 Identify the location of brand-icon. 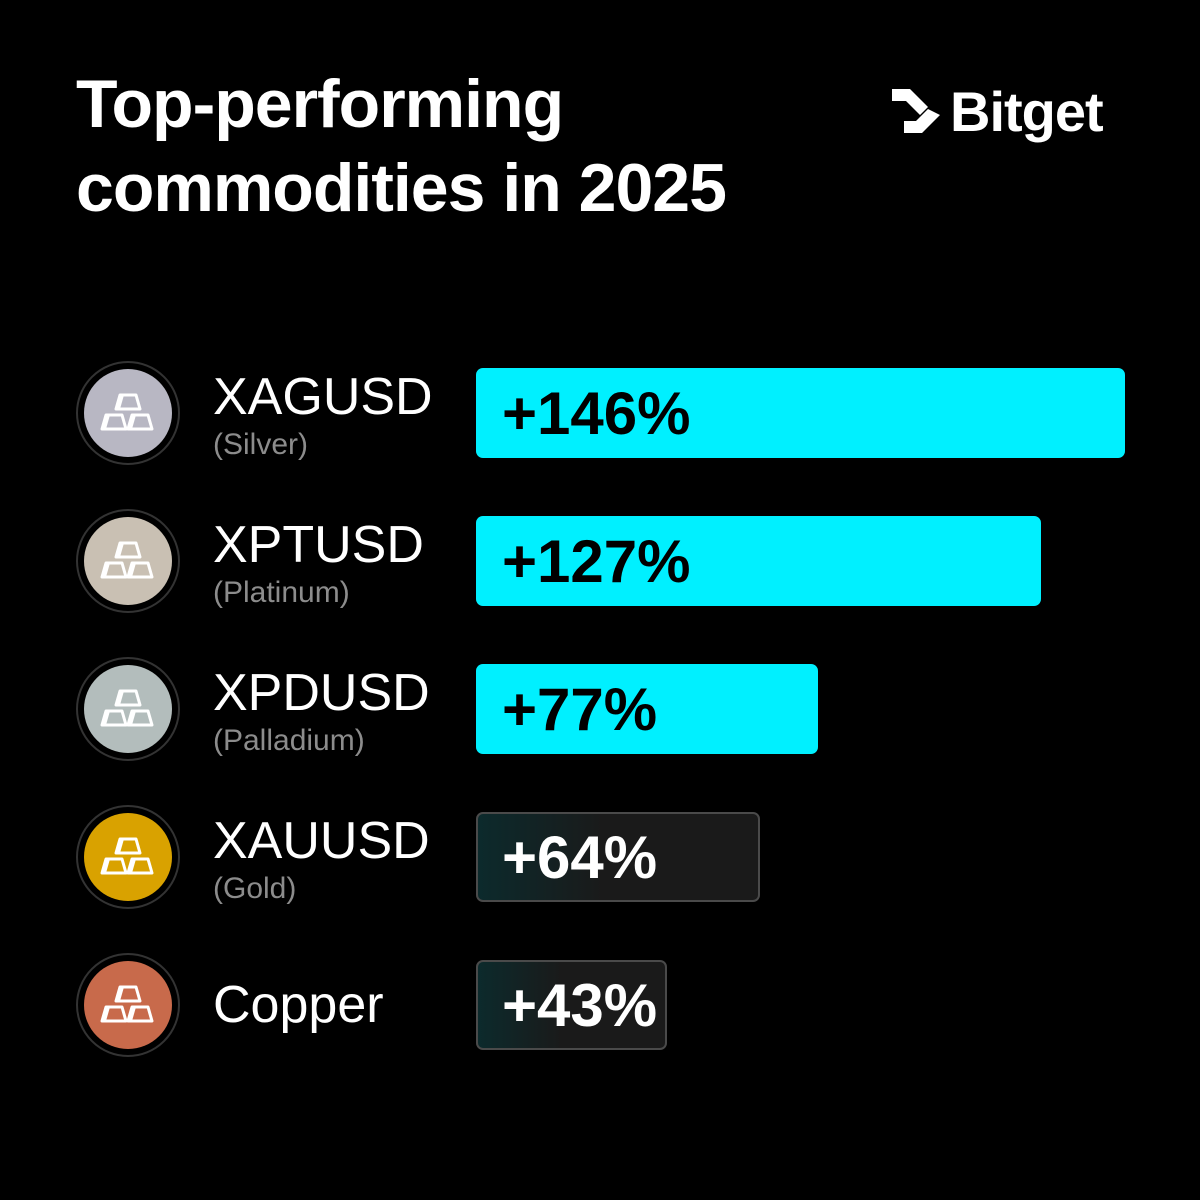
(916, 111).